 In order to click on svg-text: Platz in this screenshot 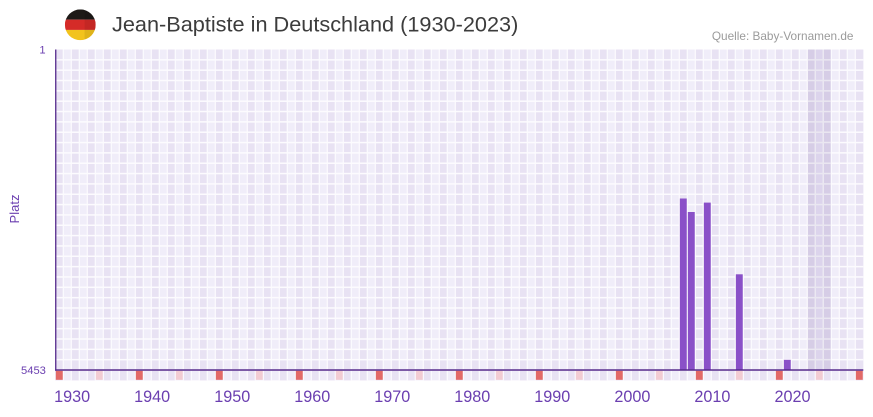, I will do `click(14, 209)`.